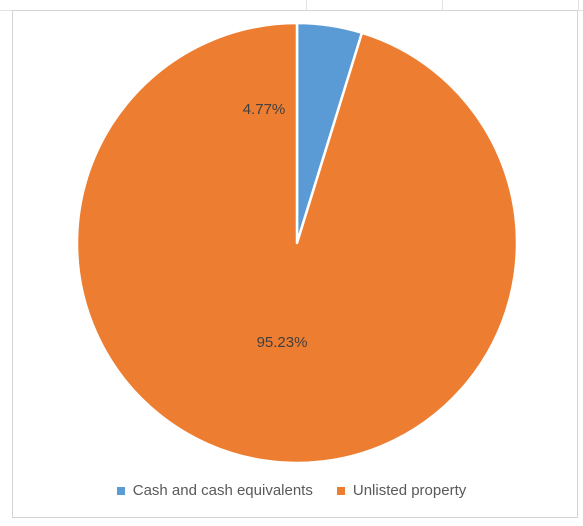 The image size is (583, 526). Describe the element at coordinates (222, 490) in the screenshot. I see `legend-label-cash: Cash and cash equivalents` at that location.